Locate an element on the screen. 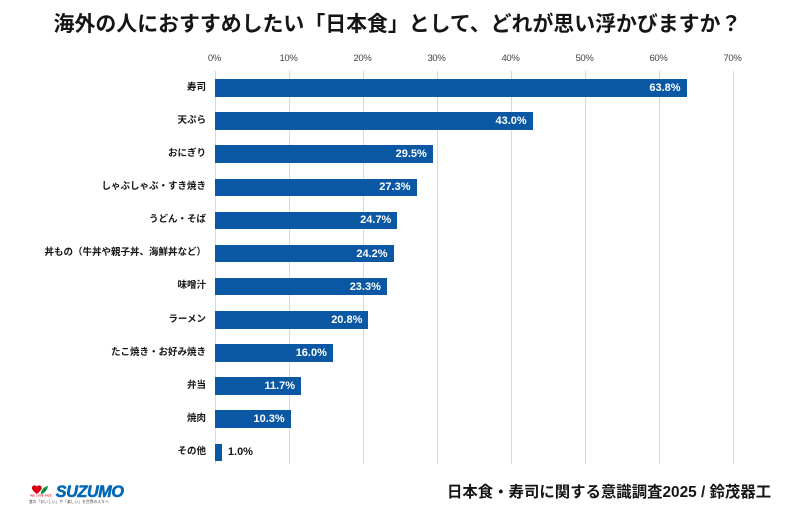 This screenshot has height=513, width=789. svg-text: 食の「おいしい」や「楽しい」を世界の人々へ is located at coordinates (69, 501).